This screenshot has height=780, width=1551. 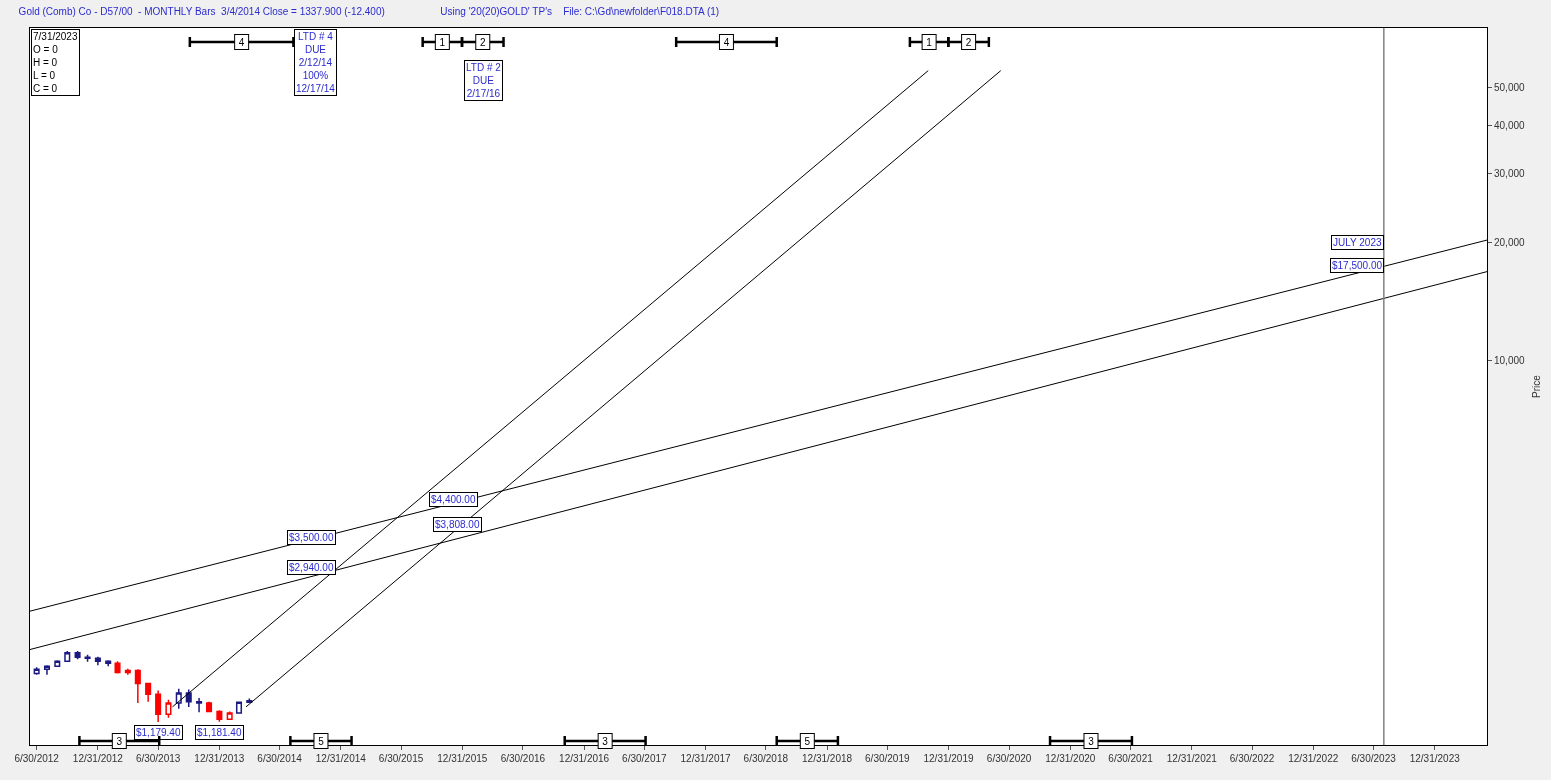 I want to click on y-tick-label: 40,000, so click(x=1510, y=125).